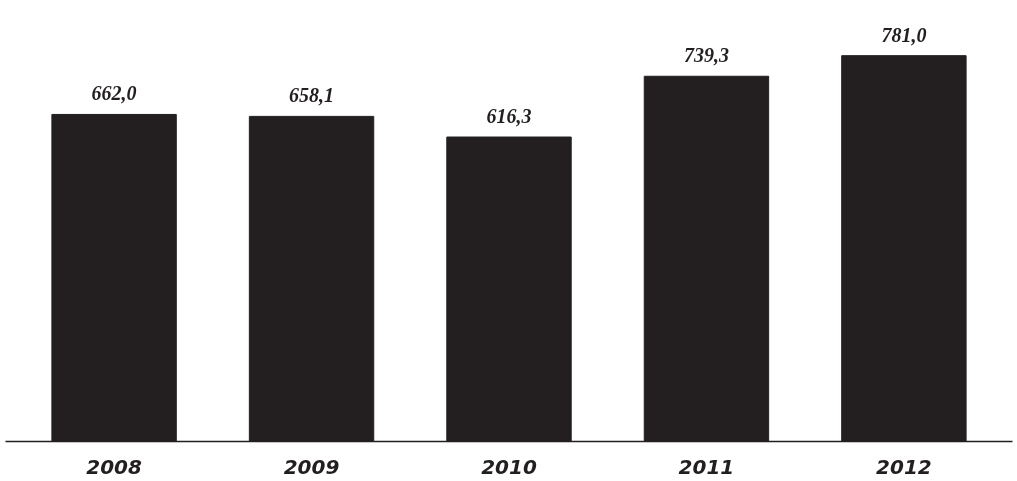  Describe the element at coordinates (312, 95) in the screenshot. I see `data-label: 658,1` at that location.